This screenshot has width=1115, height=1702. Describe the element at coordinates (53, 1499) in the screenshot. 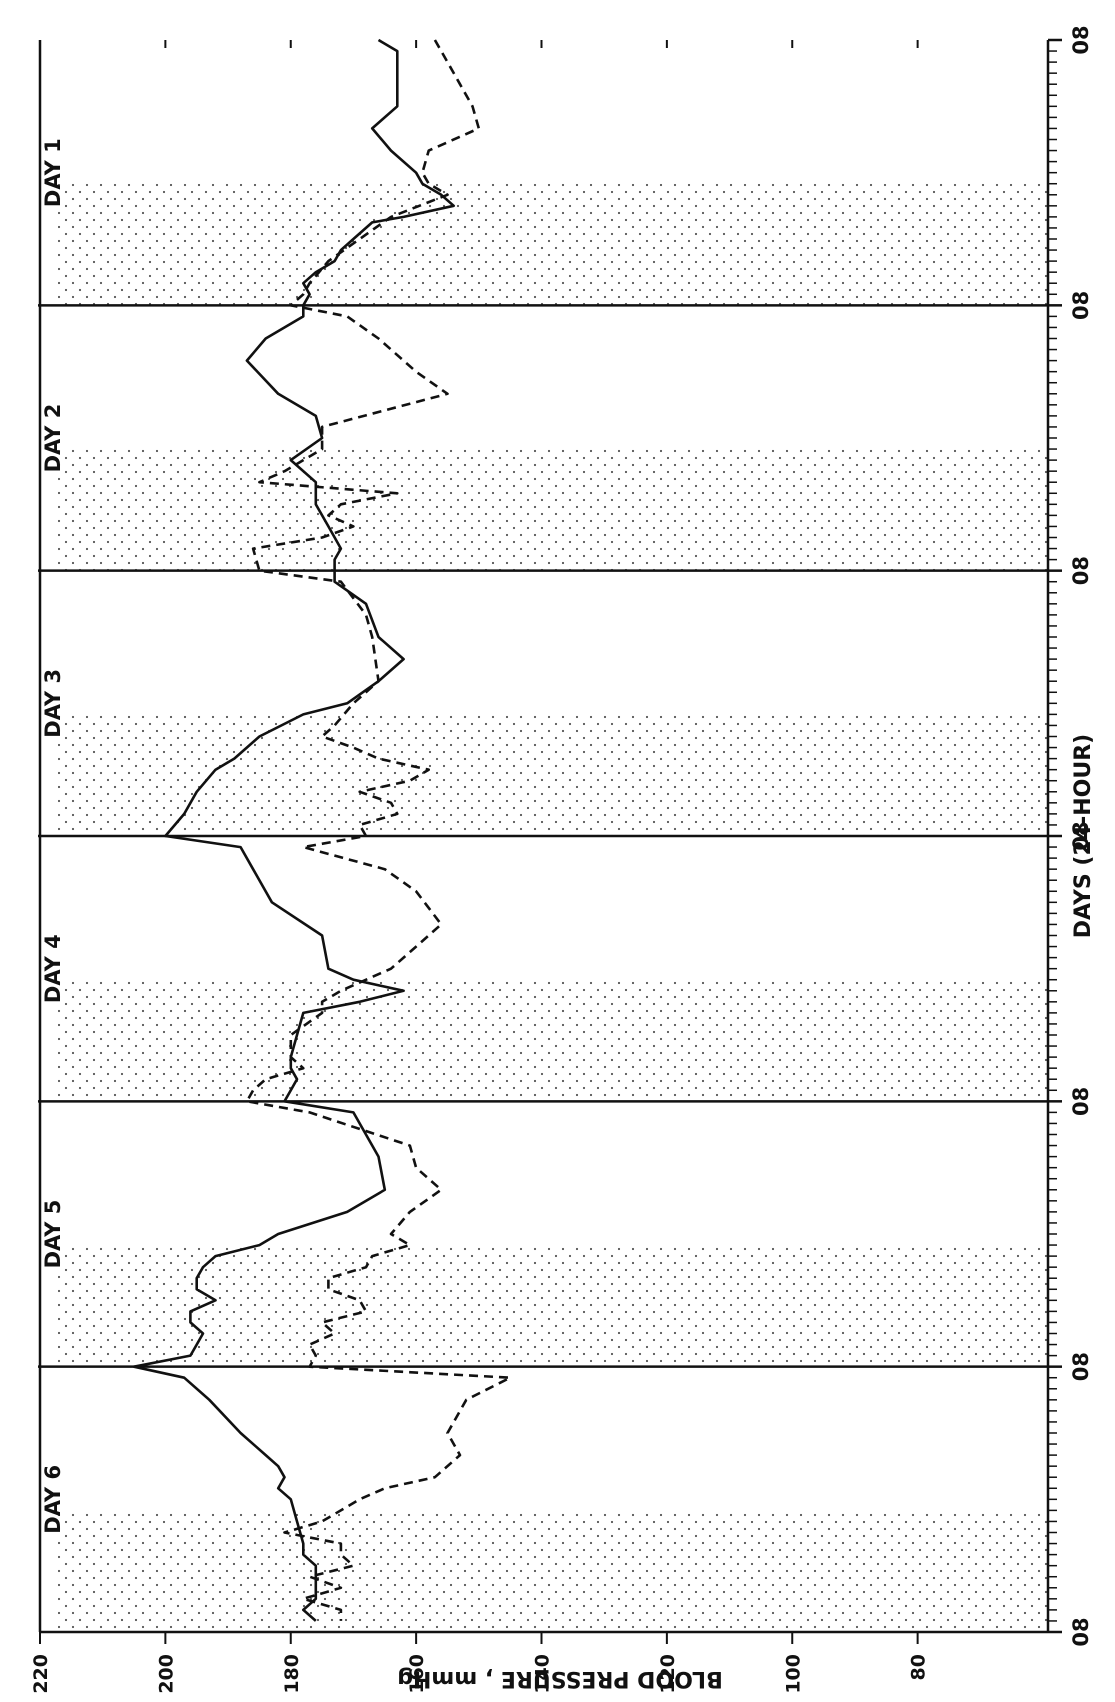

I see `day-label: DAY 6` at that location.